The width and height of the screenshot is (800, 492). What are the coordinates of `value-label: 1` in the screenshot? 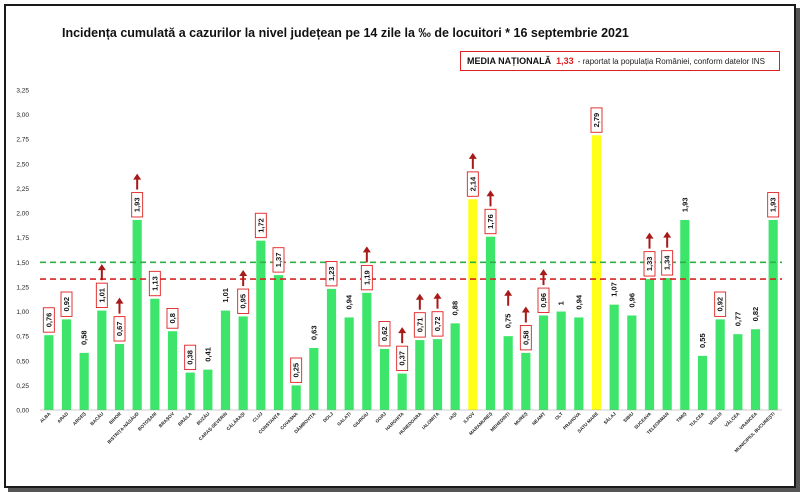 It's located at (561, 303).